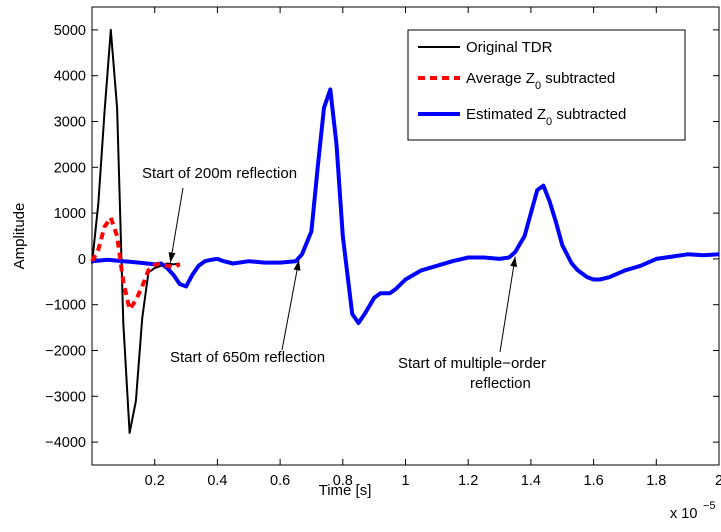 The image size is (721, 532). I want to click on y-tick-label: 4000, so click(70, 77).